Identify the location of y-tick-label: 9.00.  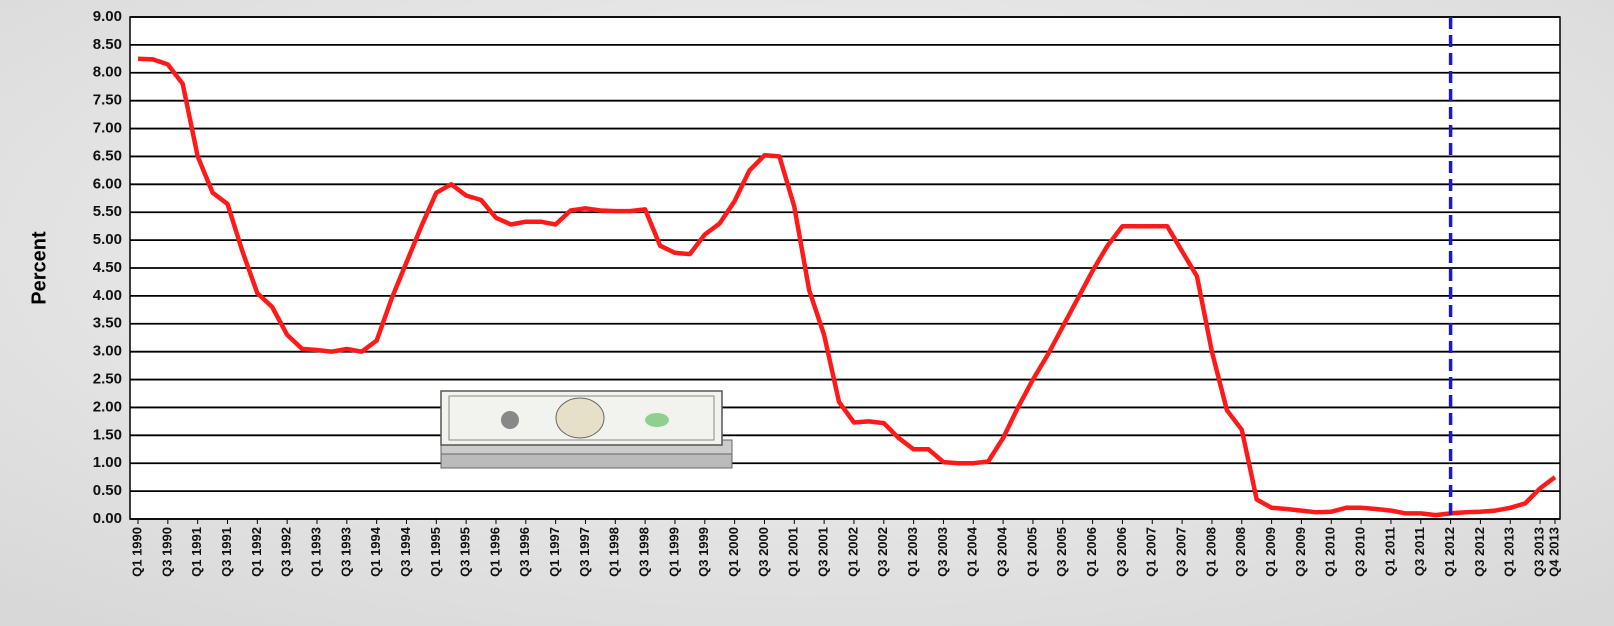
(107, 16).